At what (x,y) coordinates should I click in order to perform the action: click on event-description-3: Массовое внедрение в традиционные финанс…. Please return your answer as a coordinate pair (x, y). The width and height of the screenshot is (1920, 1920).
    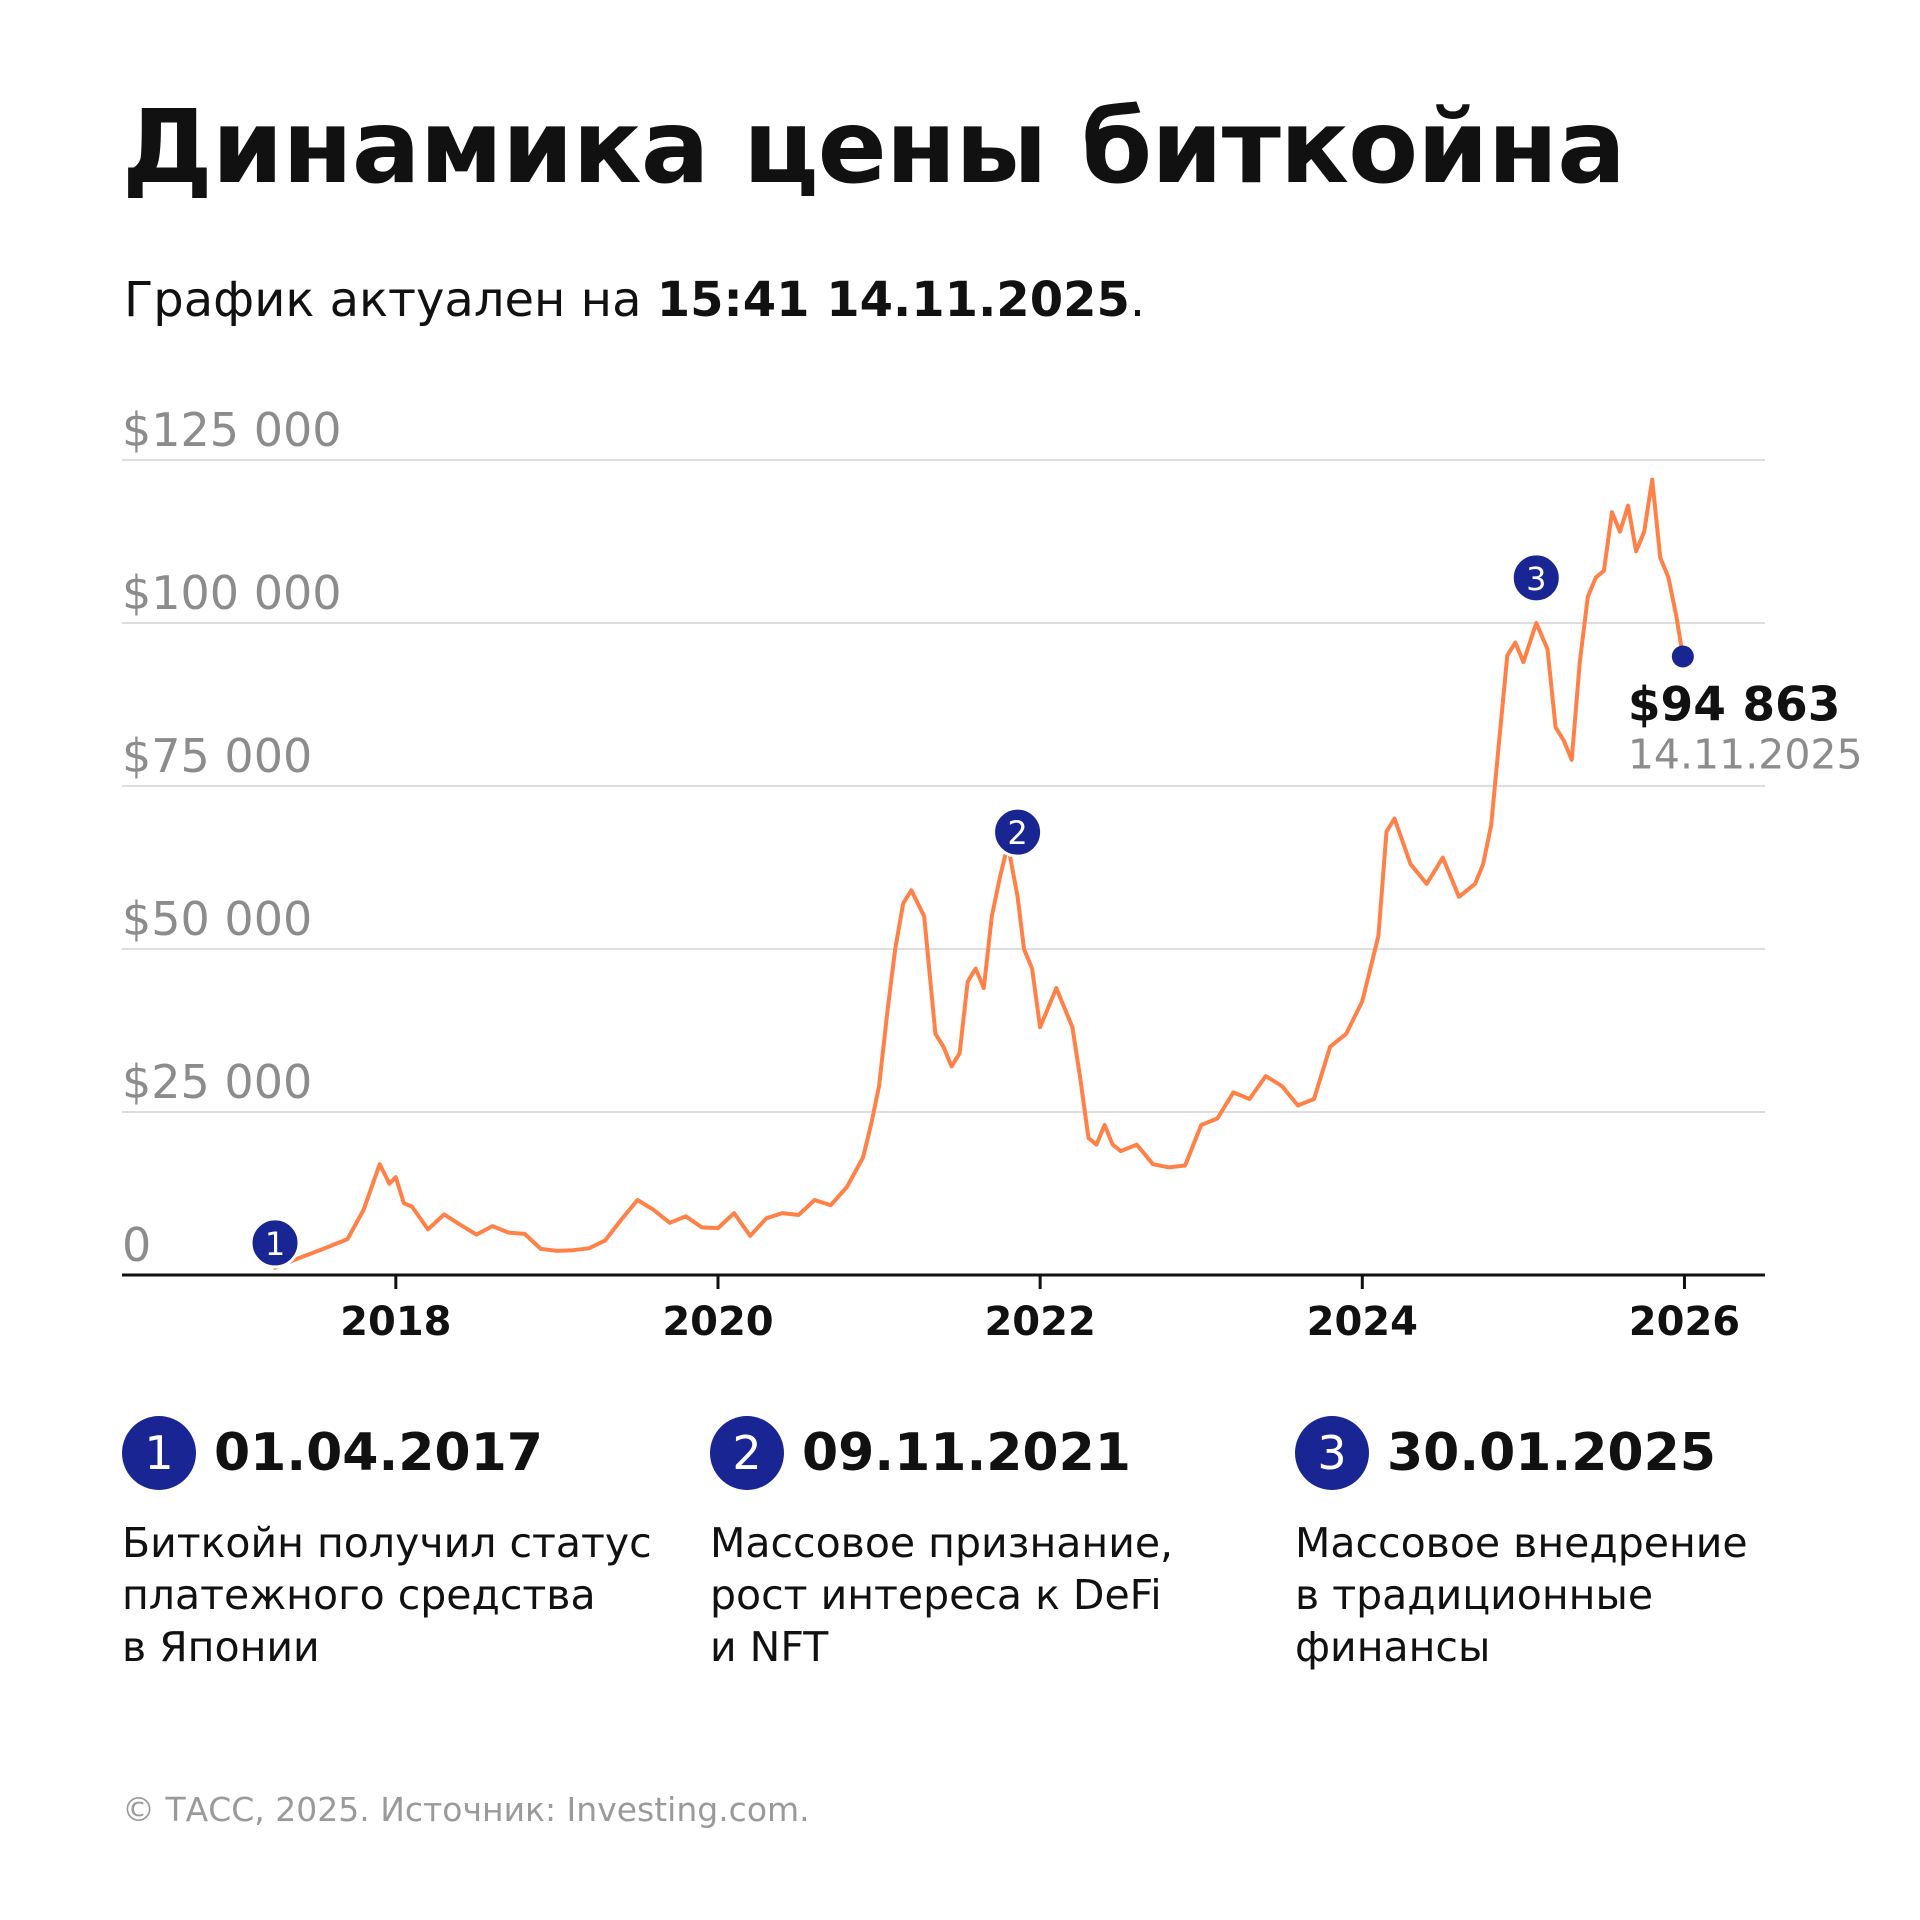
    Looking at the image, I should click on (1575, 1595).